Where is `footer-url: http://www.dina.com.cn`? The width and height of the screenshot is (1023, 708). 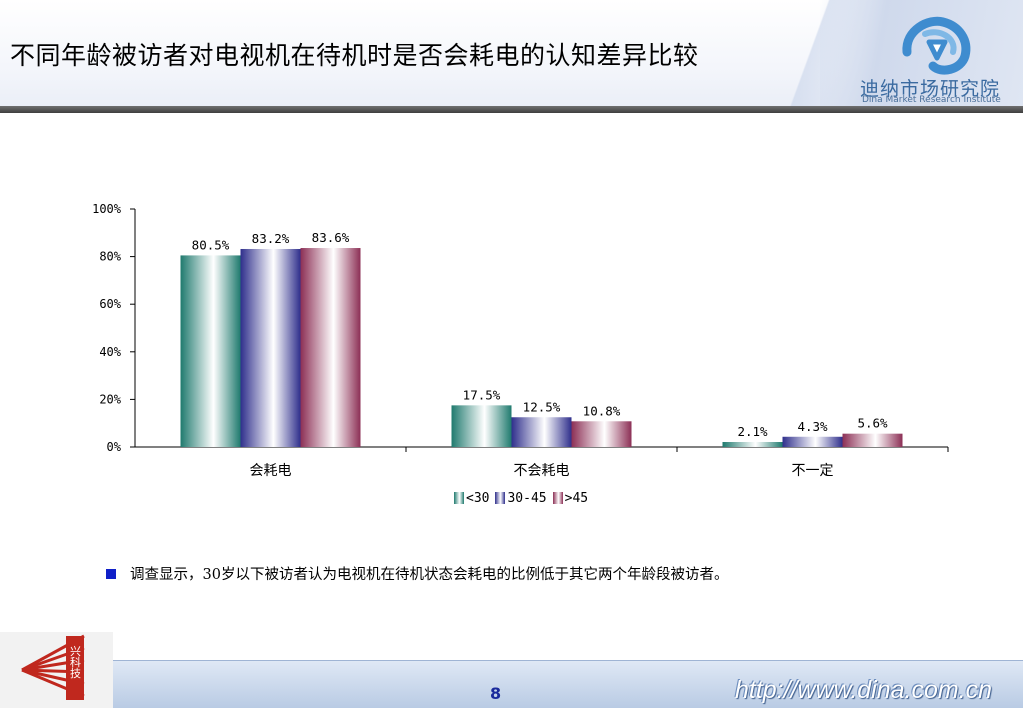 footer-url: http://www.dina.com.cn is located at coordinates (864, 690).